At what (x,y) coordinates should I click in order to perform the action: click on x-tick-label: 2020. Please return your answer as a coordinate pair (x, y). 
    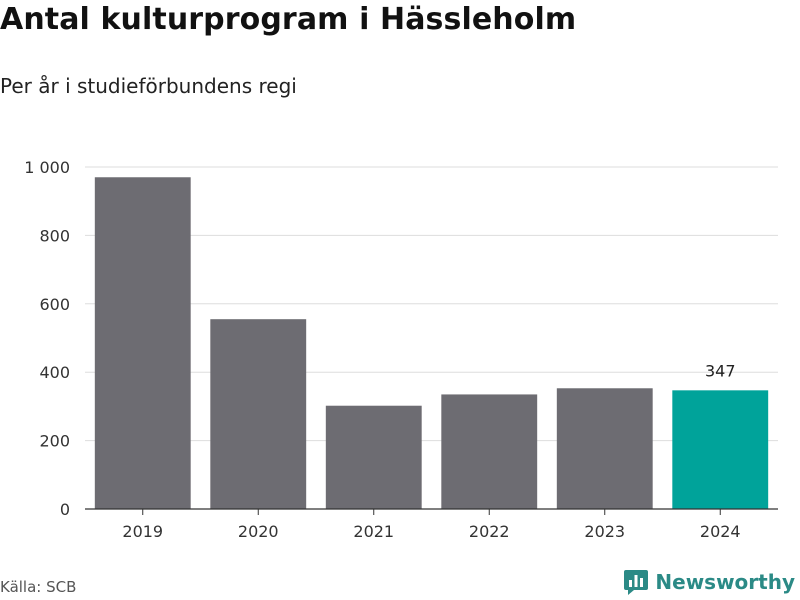
    Looking at the image, I should click on (258, 531).